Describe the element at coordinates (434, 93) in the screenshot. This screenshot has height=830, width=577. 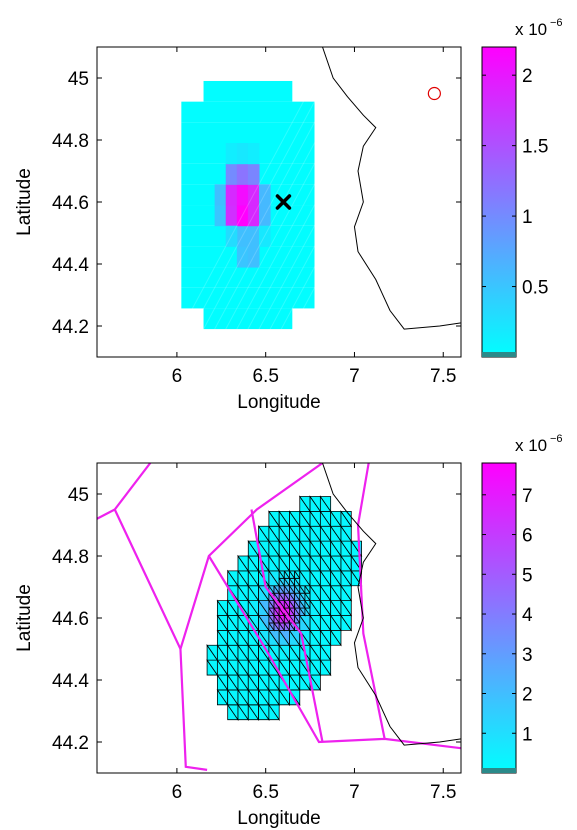
I see `station-marker` at that location.